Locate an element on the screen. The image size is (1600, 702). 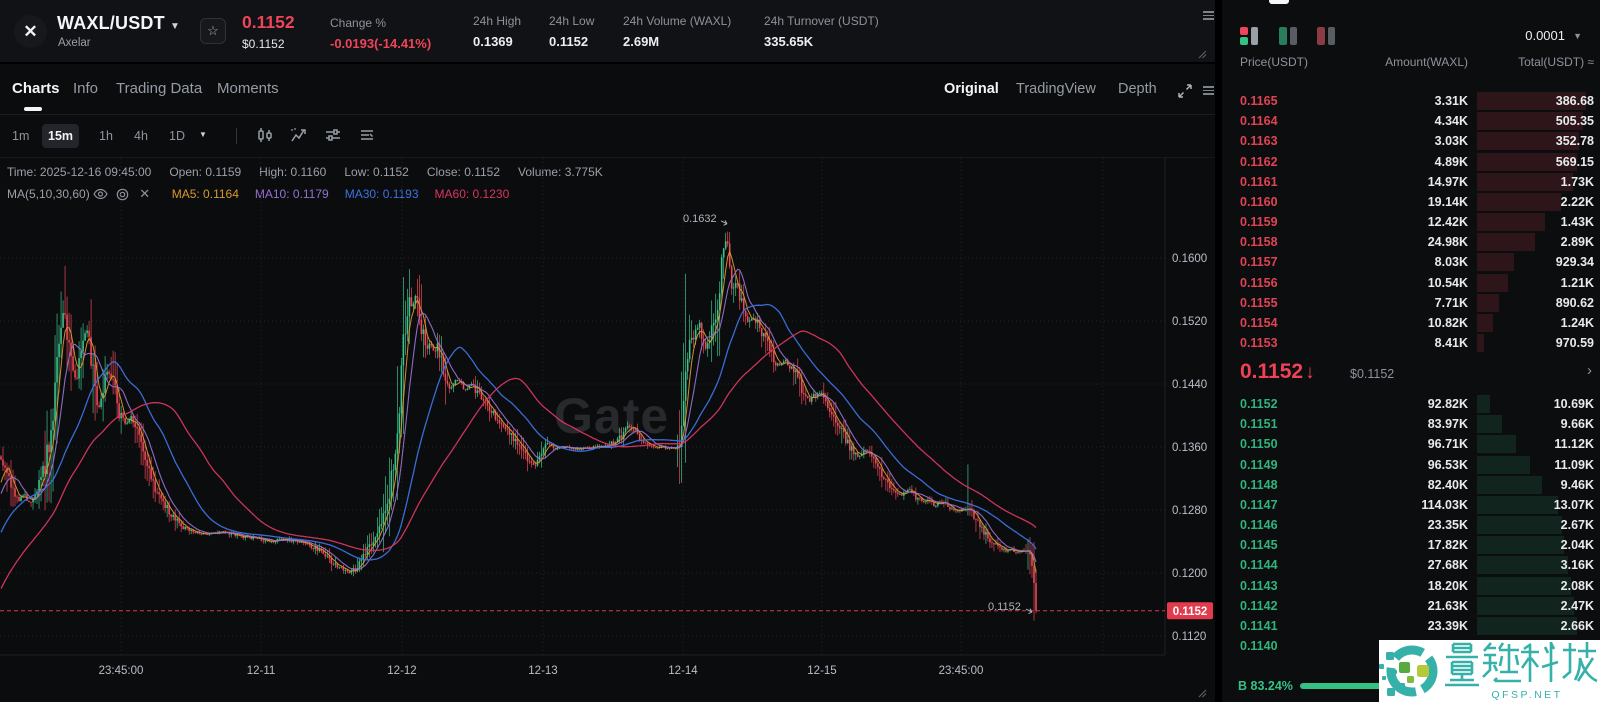
bid-row-6: 0.1146 23.35K 2.67K is located at coordinates (1411, 525).